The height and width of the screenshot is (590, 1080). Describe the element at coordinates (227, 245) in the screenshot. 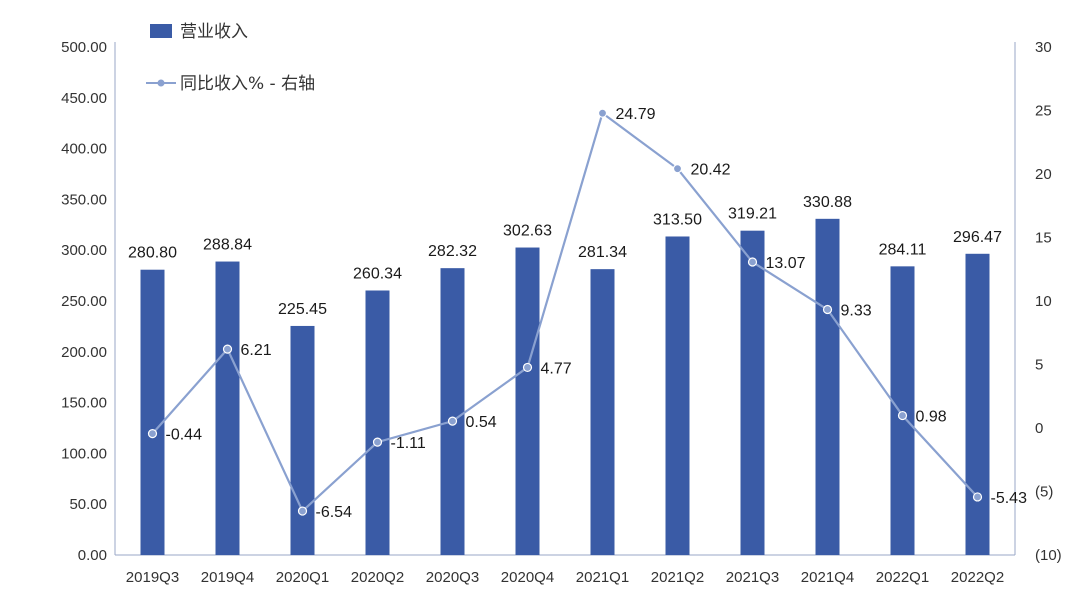

I see `bar-value-label: 288.84` at that location.